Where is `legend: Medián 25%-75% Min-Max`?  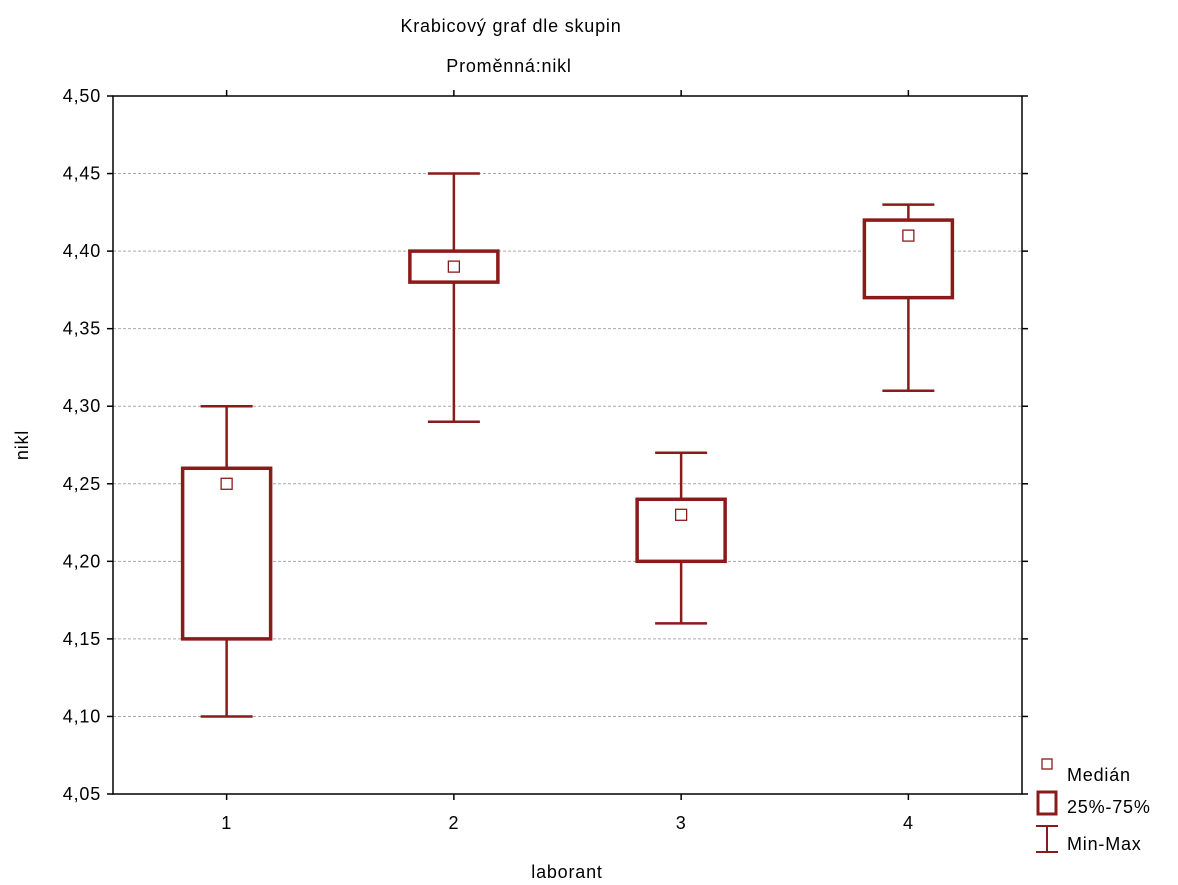 legend: Medián 25%-75% Min-Max is located at coordinates (1093, 806).